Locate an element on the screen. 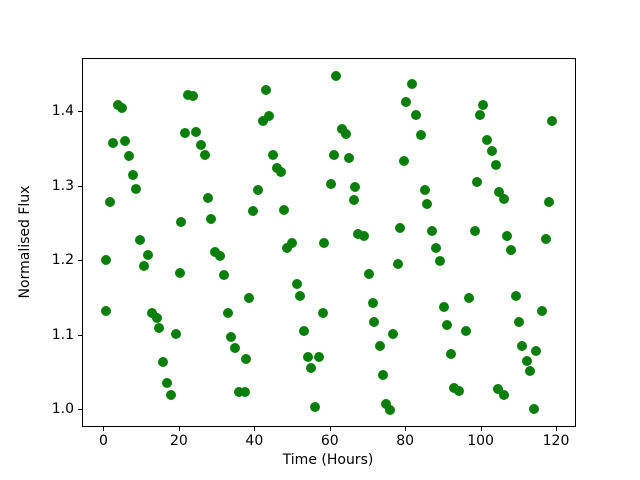 The image size is (640, 480). y-tick-label: 1.3 is located at coordinates (62, 185).